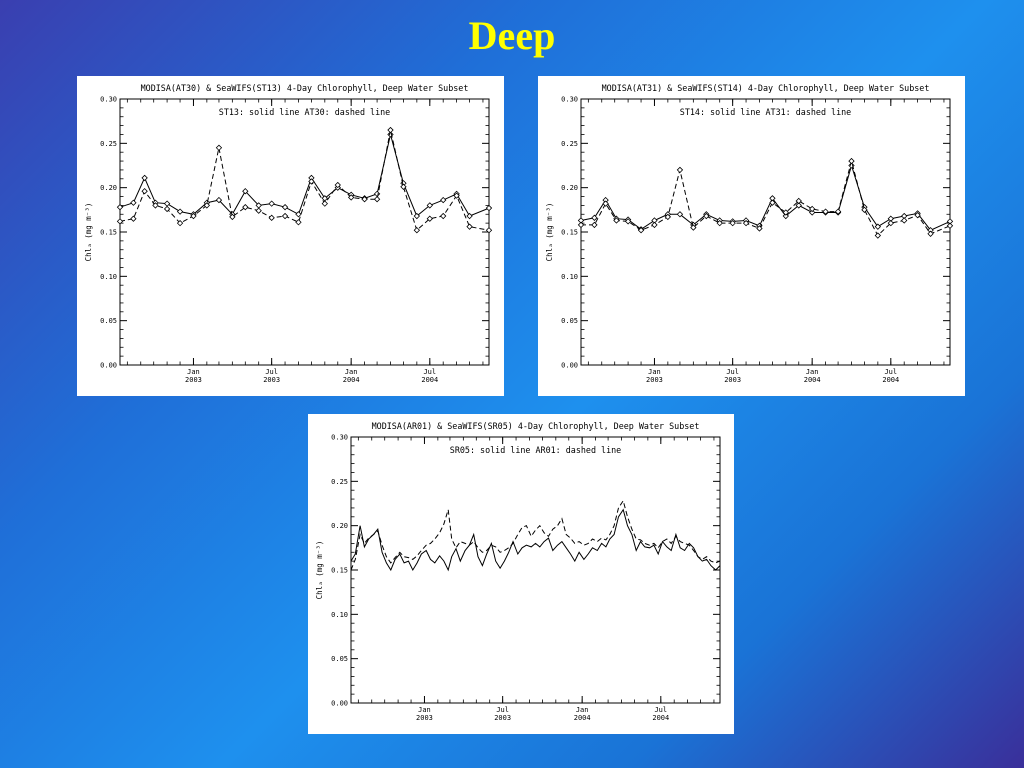 This screenshot has width=1024, height=768. What do you see at coordinates (304, 112) in the screenshot?
I see `series-annotation: ST13: solid line AT30: dashed line` at bounding box center [304, 112].